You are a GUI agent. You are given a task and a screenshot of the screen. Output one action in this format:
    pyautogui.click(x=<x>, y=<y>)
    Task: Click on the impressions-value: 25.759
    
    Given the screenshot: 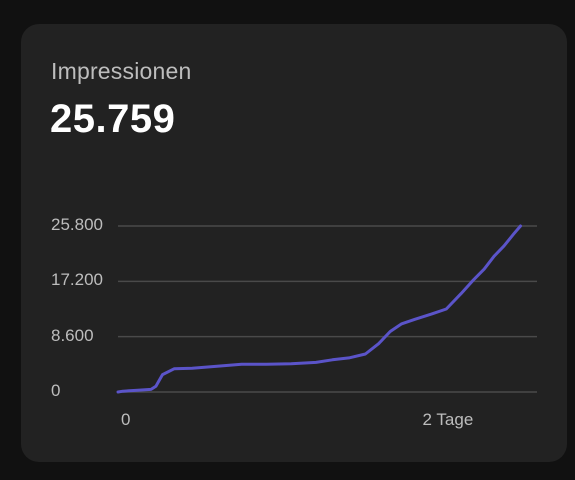 What is the action you would take?
    pyautogui.click(x=113, y=119)
    